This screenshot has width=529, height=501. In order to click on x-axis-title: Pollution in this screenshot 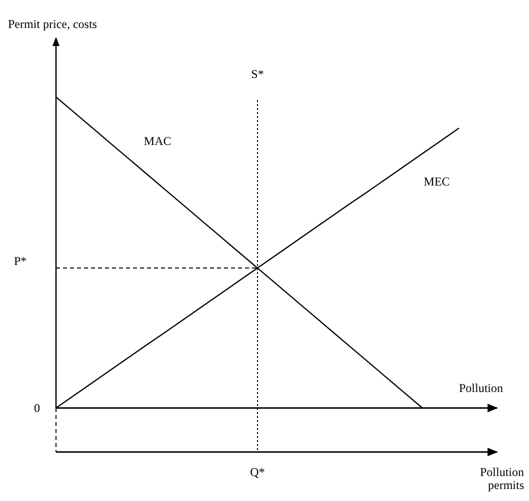, I will do `click(480, 388)`.